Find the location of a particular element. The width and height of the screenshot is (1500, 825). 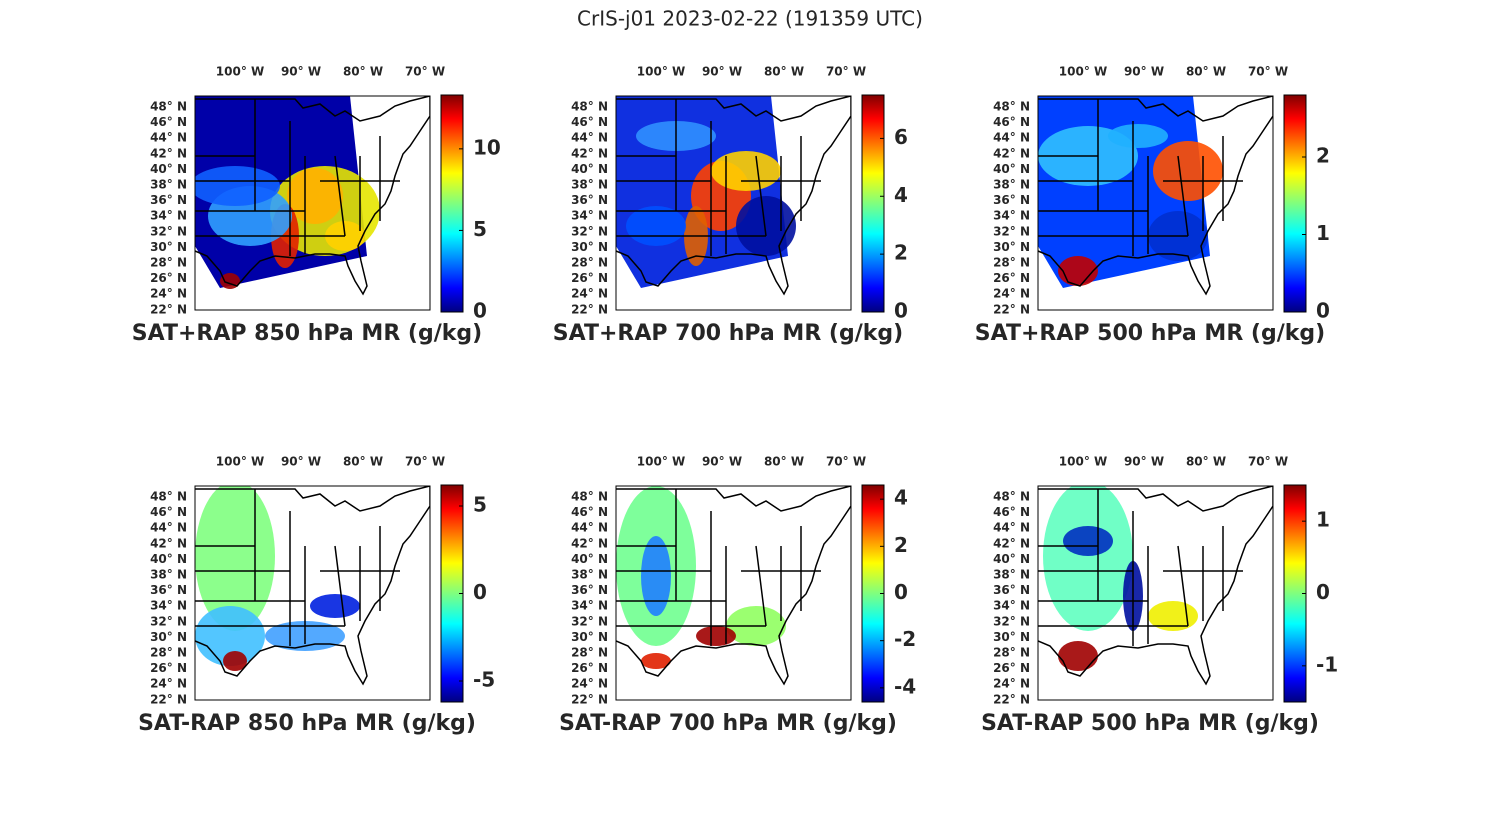

panel-title: SAT-RAP 500 hPa MR (g/kg) is located at coordinates (1150, 723).